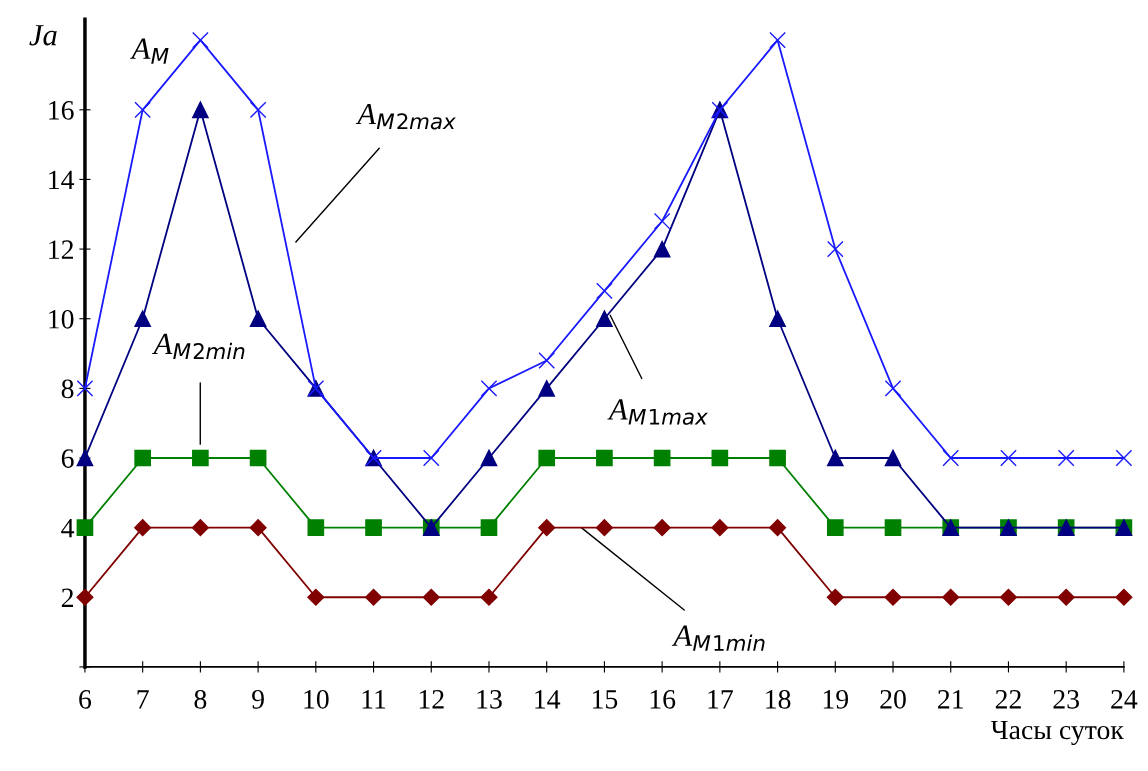  Describe the element at coordinates (43, 35) in the screenshot. I see `y-axis-title: Ja` at that location.